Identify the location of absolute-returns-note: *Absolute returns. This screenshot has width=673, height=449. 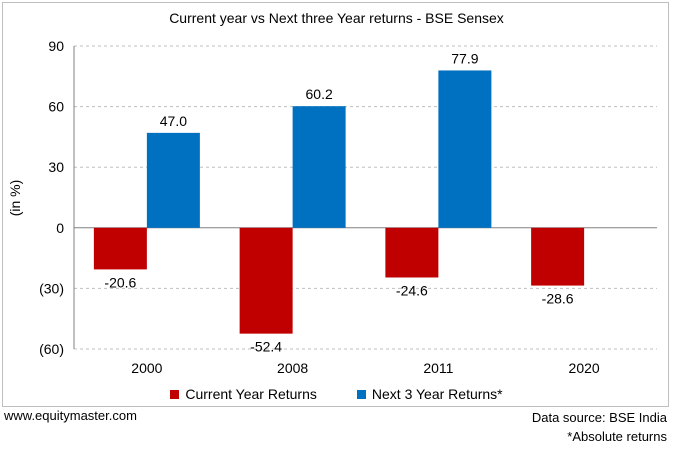
(617, 436).